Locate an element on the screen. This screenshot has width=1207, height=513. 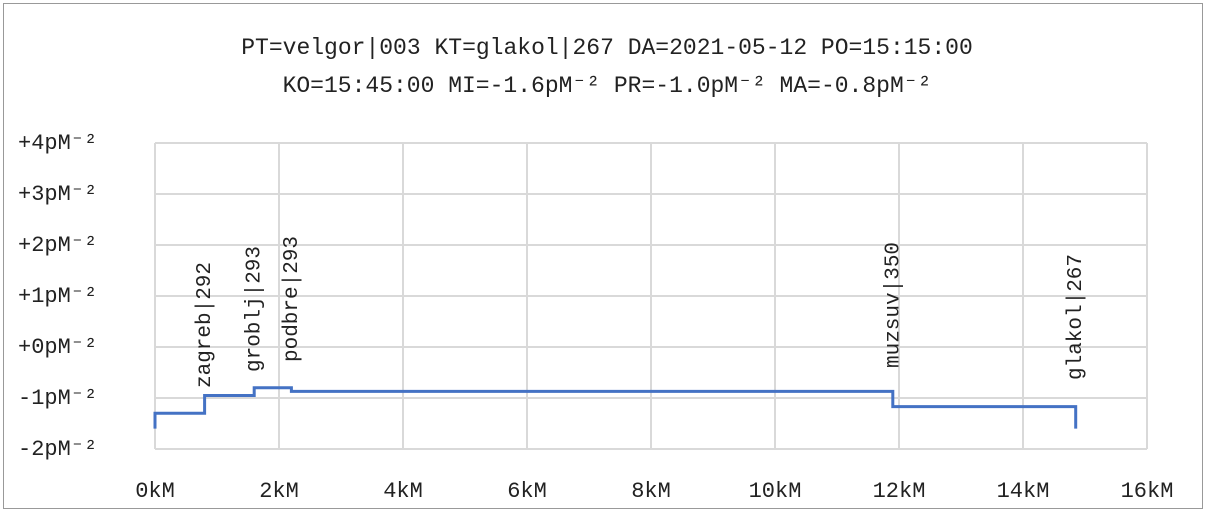
y-tick-label: +0pM⁻² is located at coordinates (57, 347).